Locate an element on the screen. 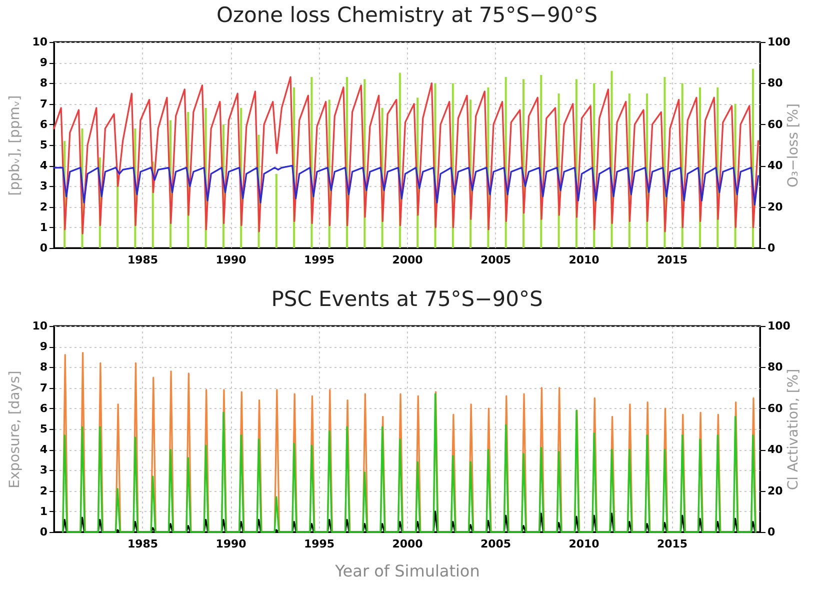  y2-axis-title: O₃−loss [%] is located at coordinates (793, 145).